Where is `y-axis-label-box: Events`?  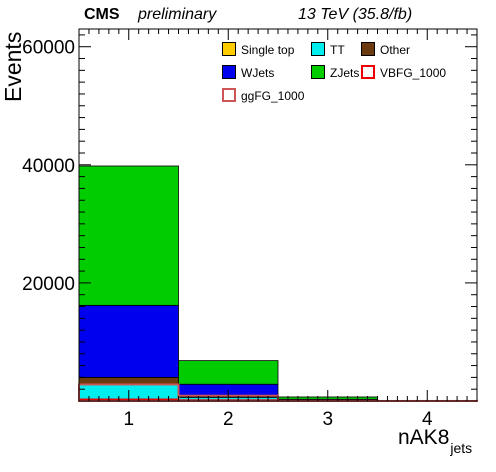
y-axis-label-box: Events is located at coordinates (13, 65).